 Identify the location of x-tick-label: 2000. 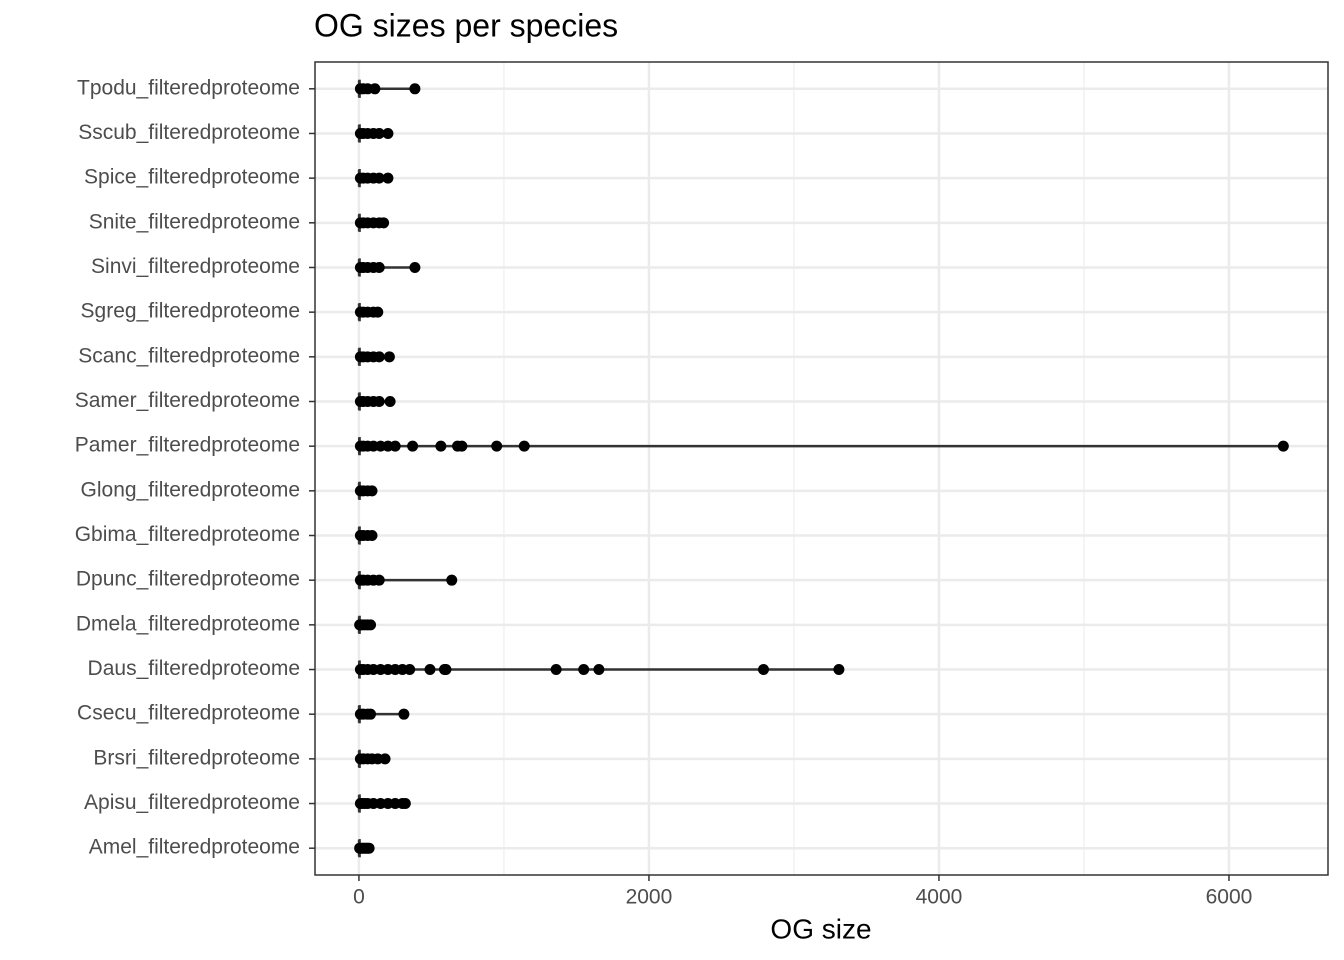
(649, 897).